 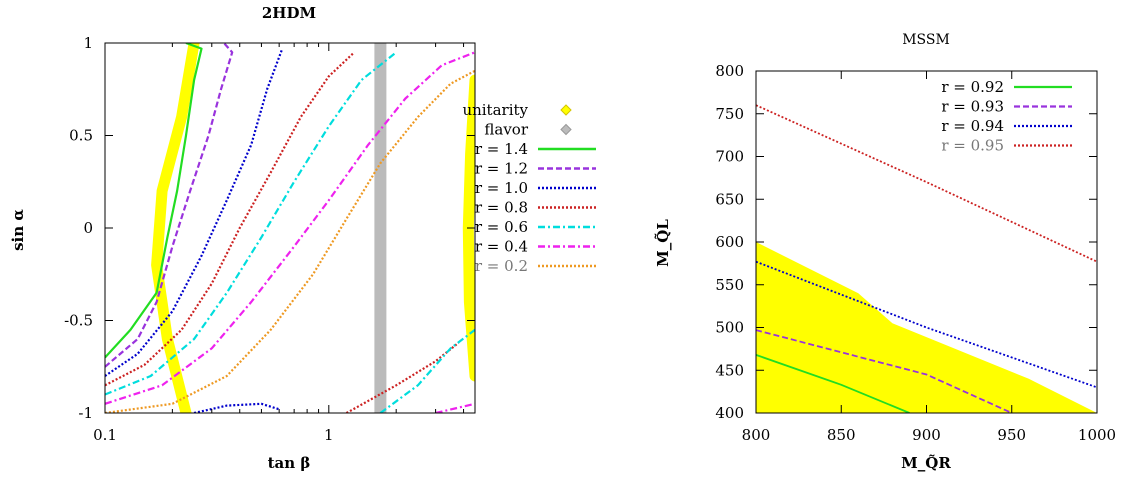 What do you see at coordinates (729, 199) in the screenshot?
I see `right-y-tick-label: 650` at bounding box center [729, 199].